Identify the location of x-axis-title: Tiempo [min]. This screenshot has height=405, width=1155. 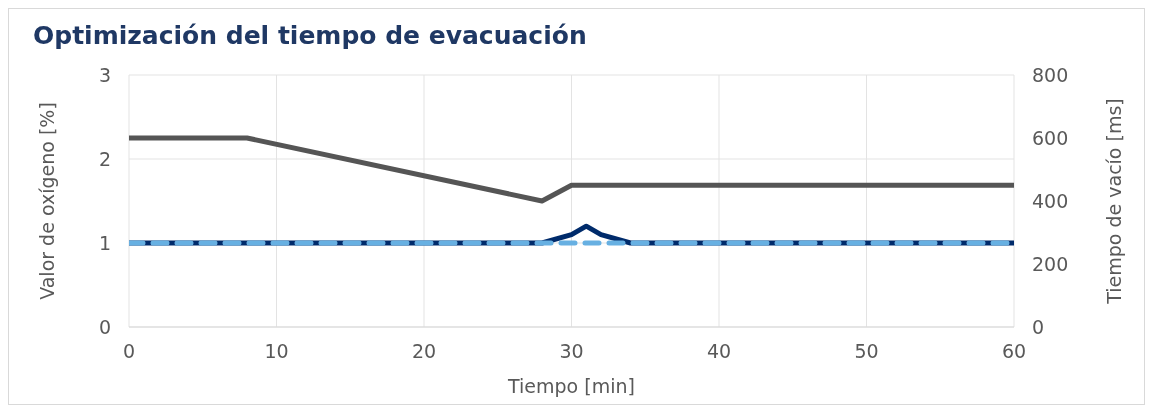
(571, 386).